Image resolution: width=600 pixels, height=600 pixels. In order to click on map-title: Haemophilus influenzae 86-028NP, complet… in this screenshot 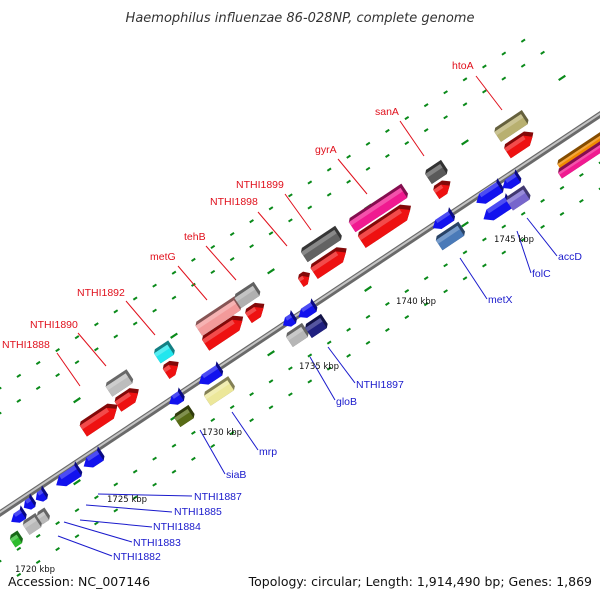, I will do `click(300, 18)`.